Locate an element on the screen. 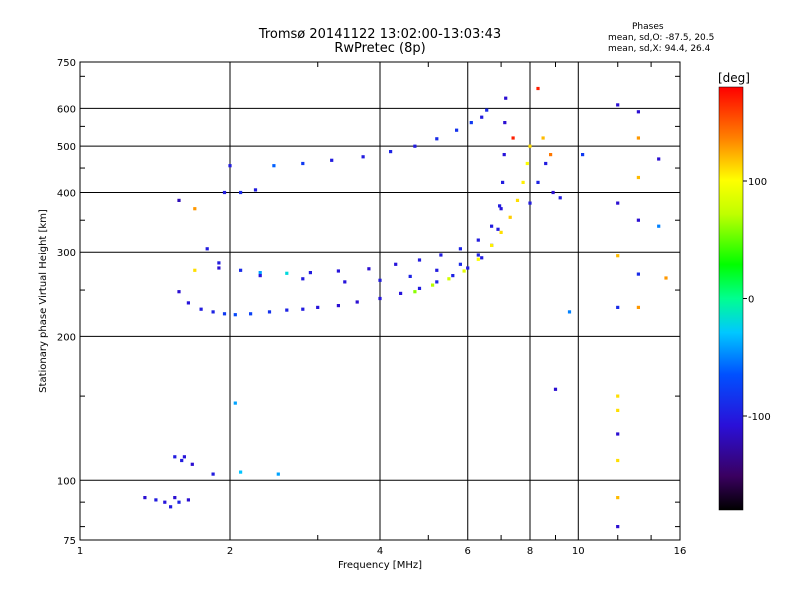  colorbar is located at coordinates (731, 298).